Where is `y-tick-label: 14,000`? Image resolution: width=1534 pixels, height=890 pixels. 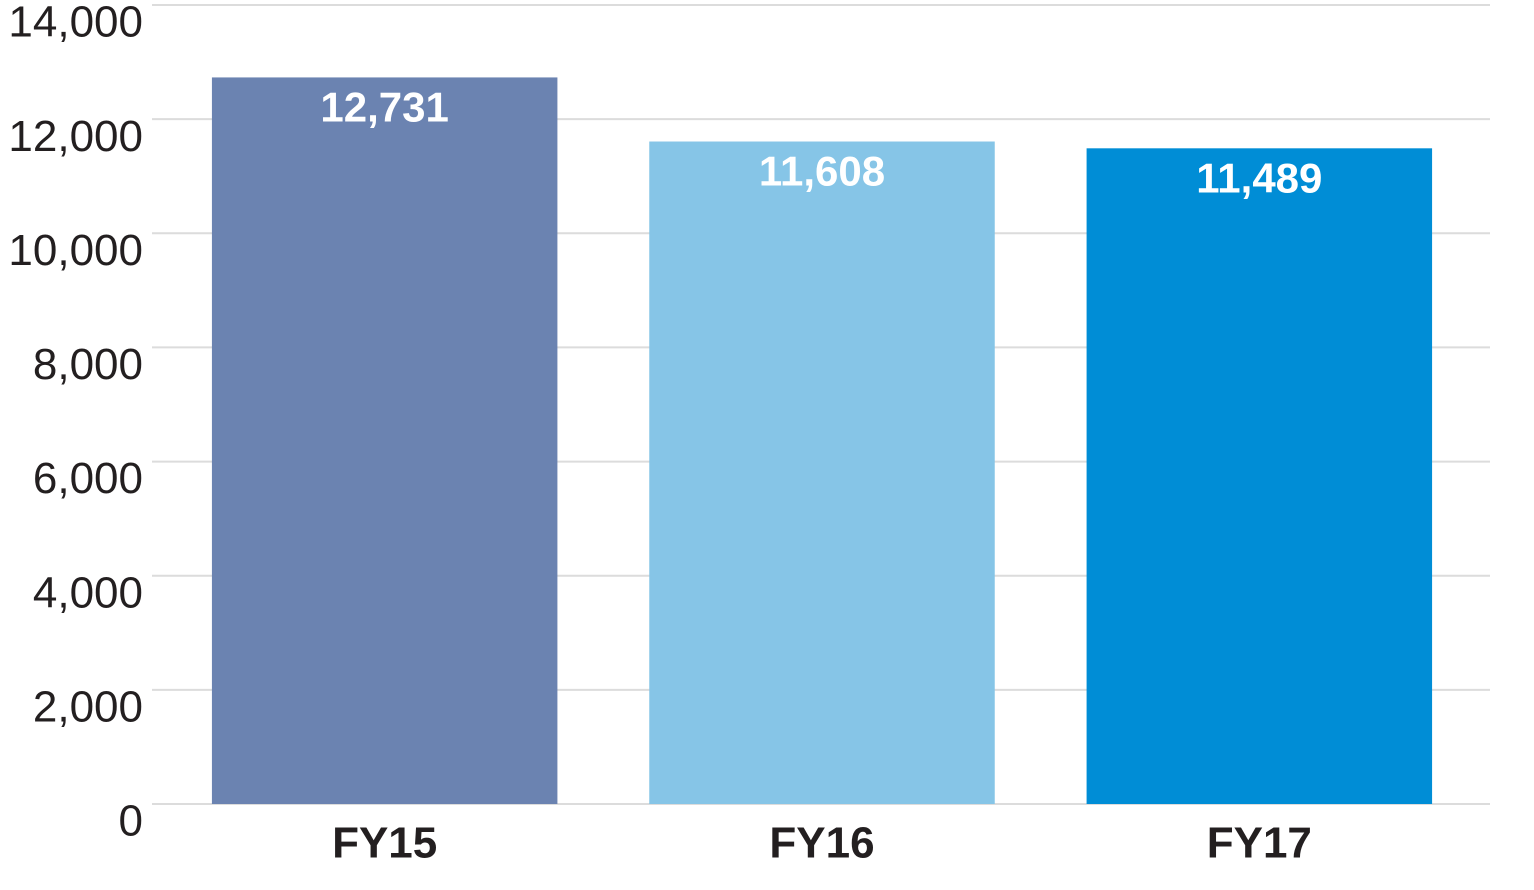
y-tick-label: 14,000 is located at coordinates (75, 23).